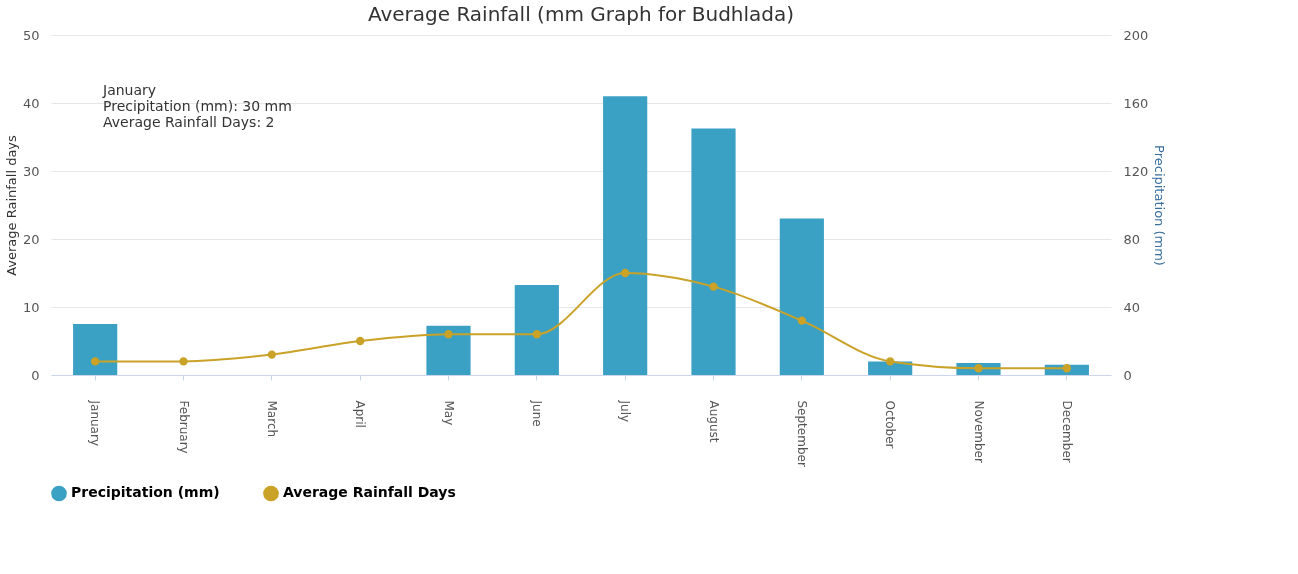  Describe the element at coordinates (197, 106) in the screenshot. I see `annotation: Precipitation (mm): 30 mm` at that location.